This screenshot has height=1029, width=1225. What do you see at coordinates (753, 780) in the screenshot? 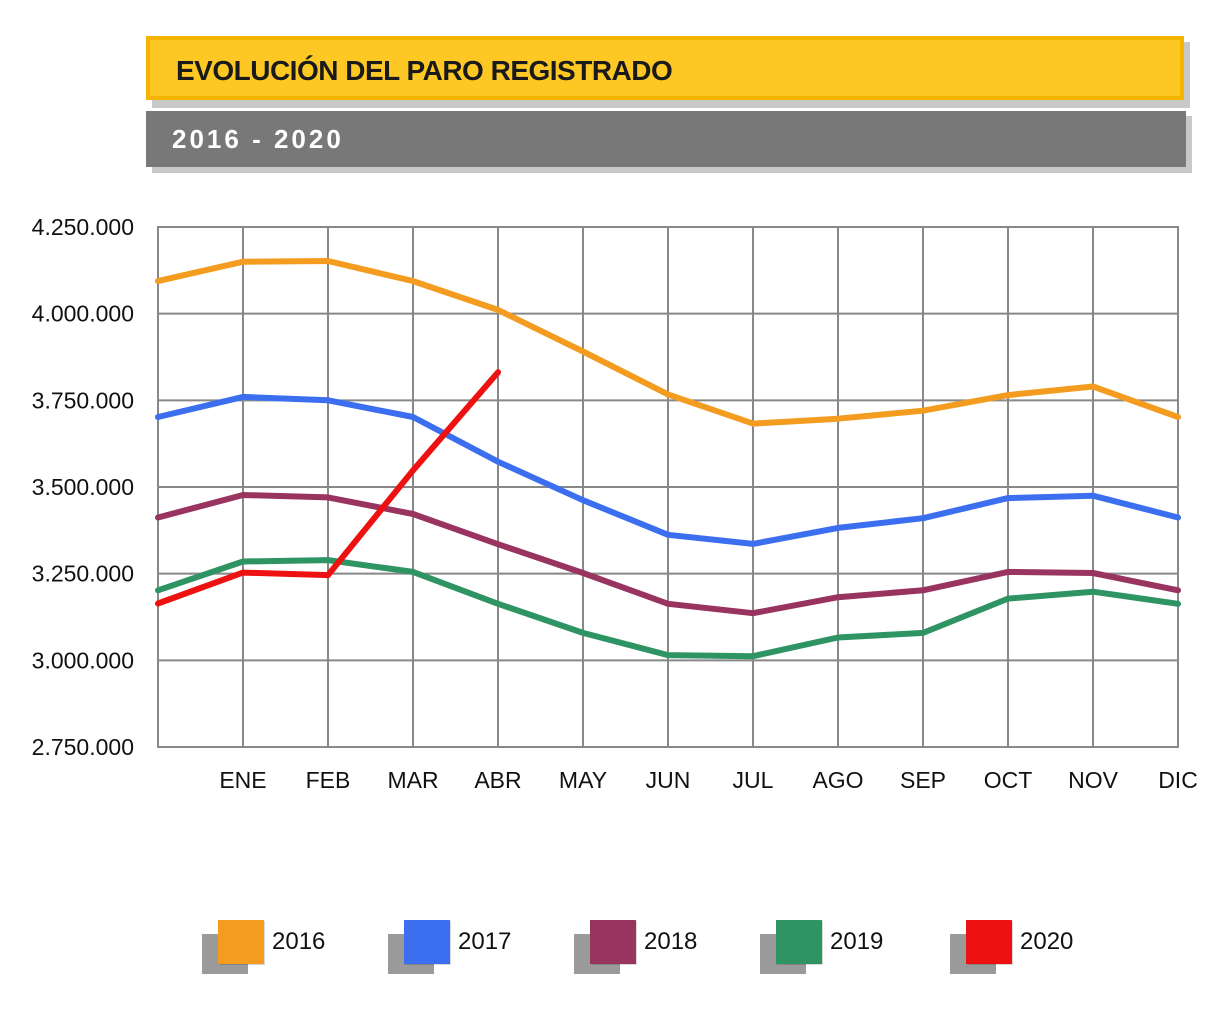
I see `x-tick-label: JUL` at bounding box center [753, 780].